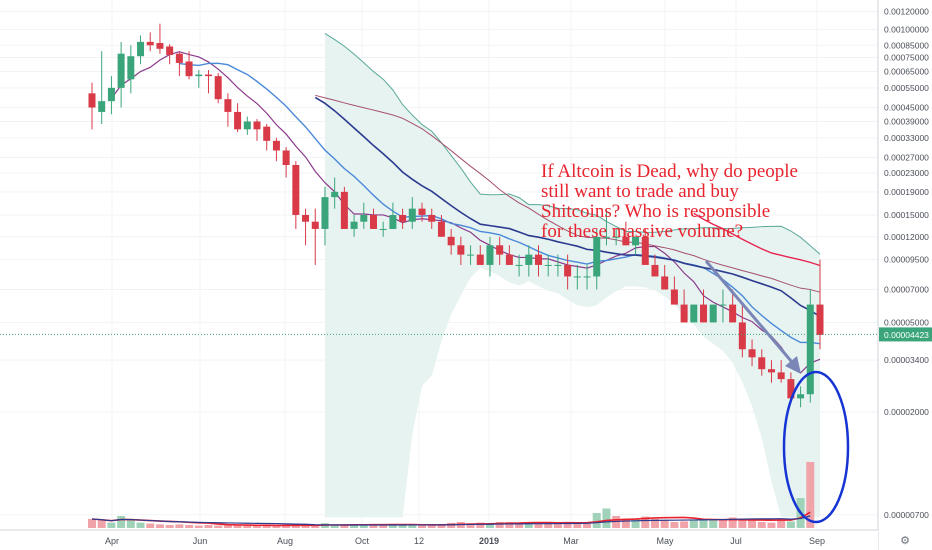  I want to click on time-tick-label: Mar, so click(571, 541).